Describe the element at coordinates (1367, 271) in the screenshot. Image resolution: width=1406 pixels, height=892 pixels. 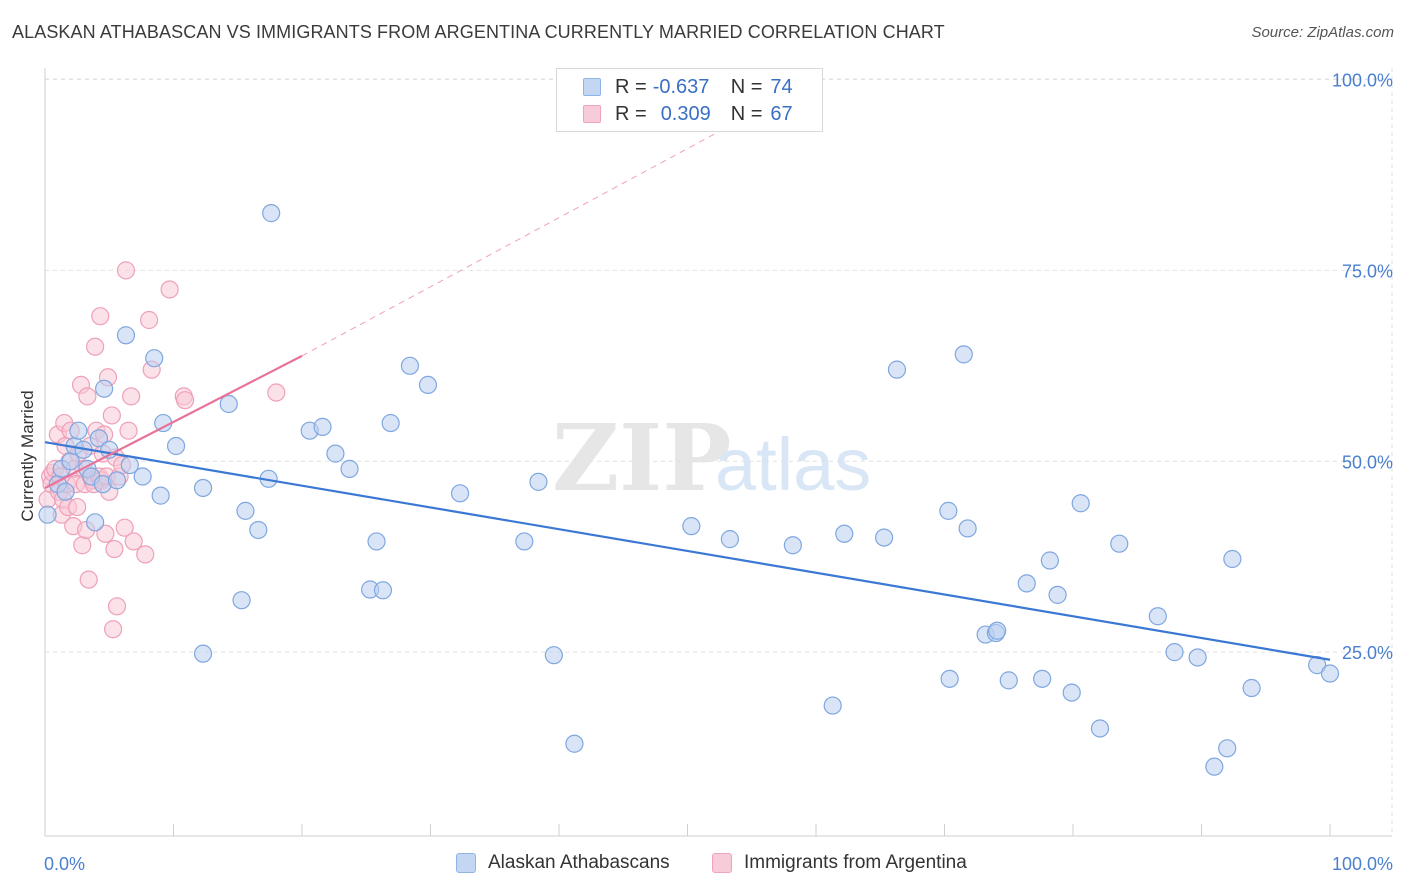
I see `y-tick-label: 75.0%` at that location.